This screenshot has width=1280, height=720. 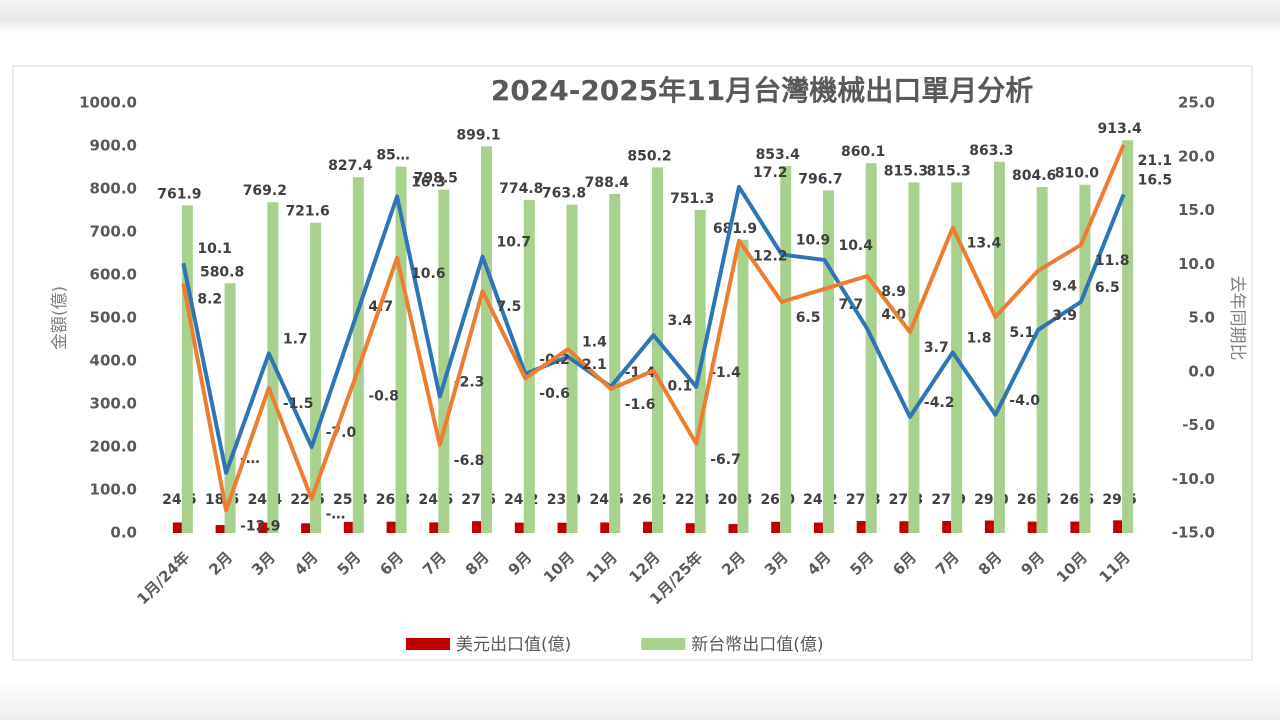 What do you see at coordinates (1064, 287) in the screenshot?
I see `value-label: 9.4` at bounding box center [1064, 287].